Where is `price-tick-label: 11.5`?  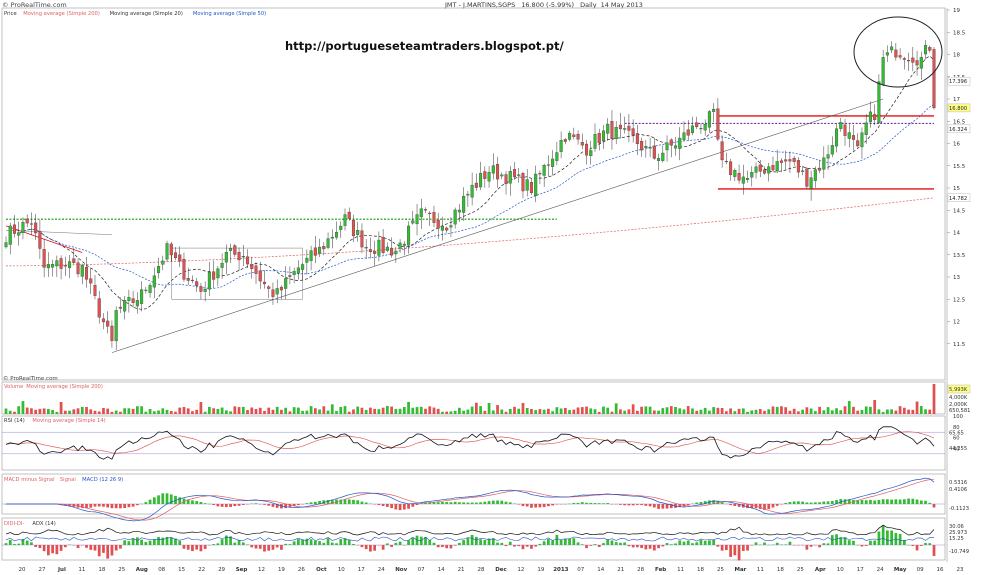 price-tick-label: 11.5 is located at coordinates (959, 345).